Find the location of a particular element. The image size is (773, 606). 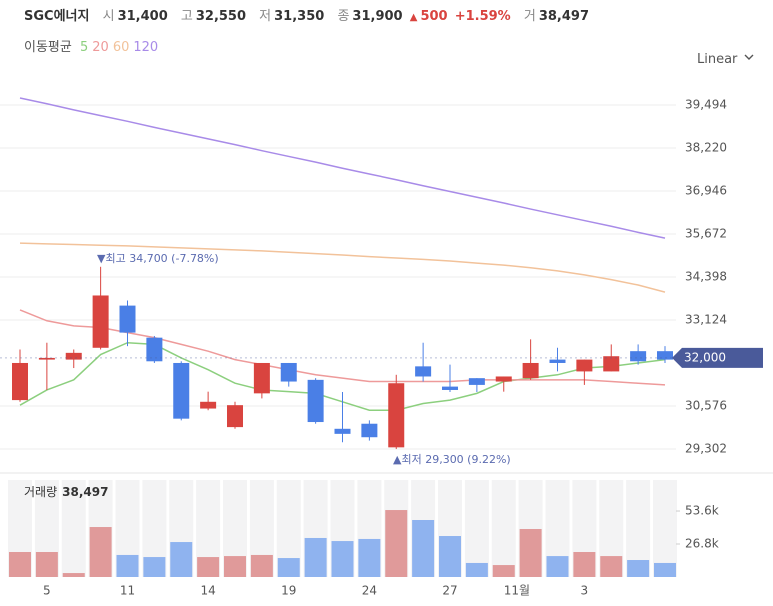

scale-mode: Linear is located at coordinates (717, 59).